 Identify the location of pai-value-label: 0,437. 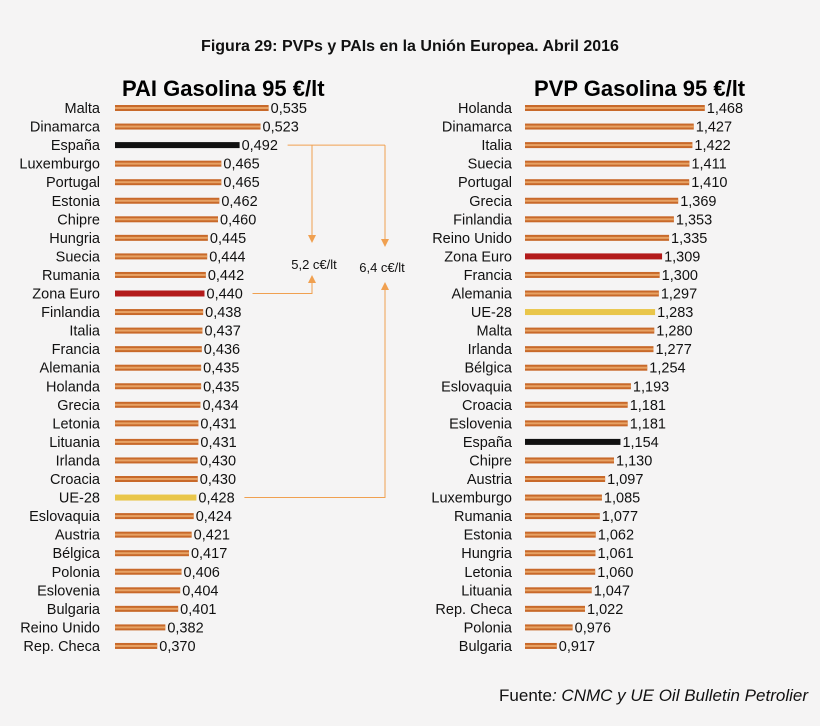
(222, 332).